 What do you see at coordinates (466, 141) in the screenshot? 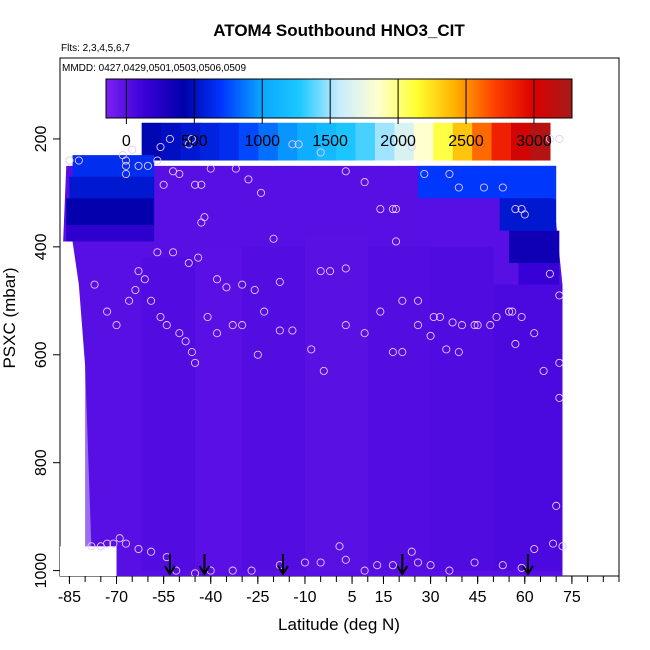
I see `colorbar-tick-label: 2500` at bounding box center [466, 141].